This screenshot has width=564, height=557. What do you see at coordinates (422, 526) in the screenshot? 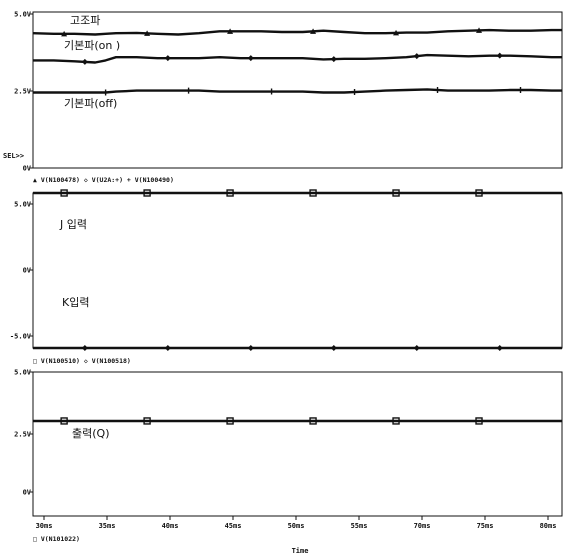
I see `x-tick-label: 70ms` at bounding box center [422, 526].